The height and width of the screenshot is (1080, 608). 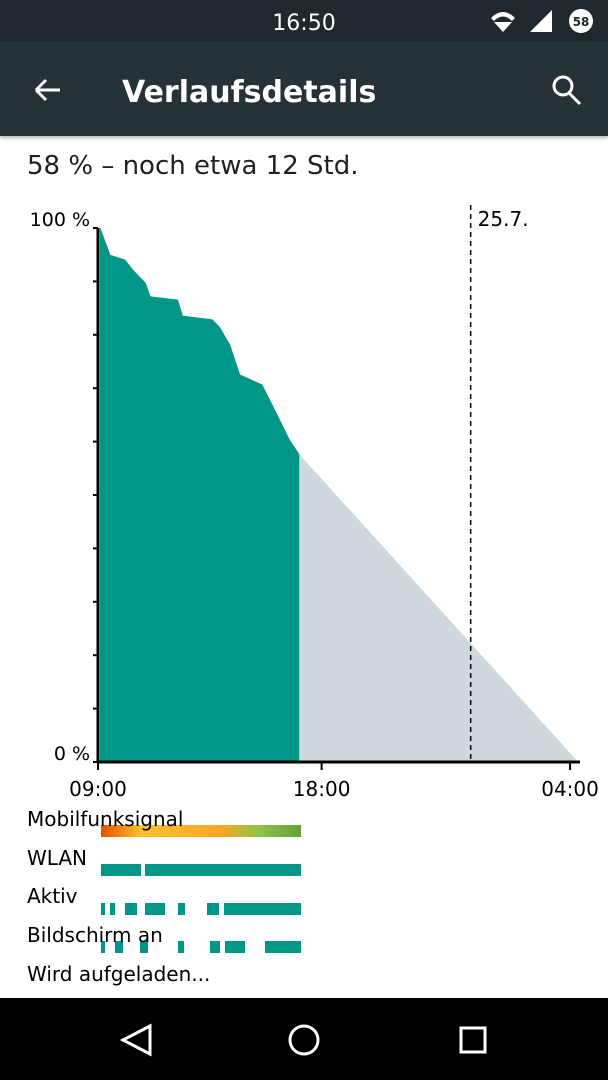 I want to click on timeline-label: Bildschirm an, so click(x=95, y=935).